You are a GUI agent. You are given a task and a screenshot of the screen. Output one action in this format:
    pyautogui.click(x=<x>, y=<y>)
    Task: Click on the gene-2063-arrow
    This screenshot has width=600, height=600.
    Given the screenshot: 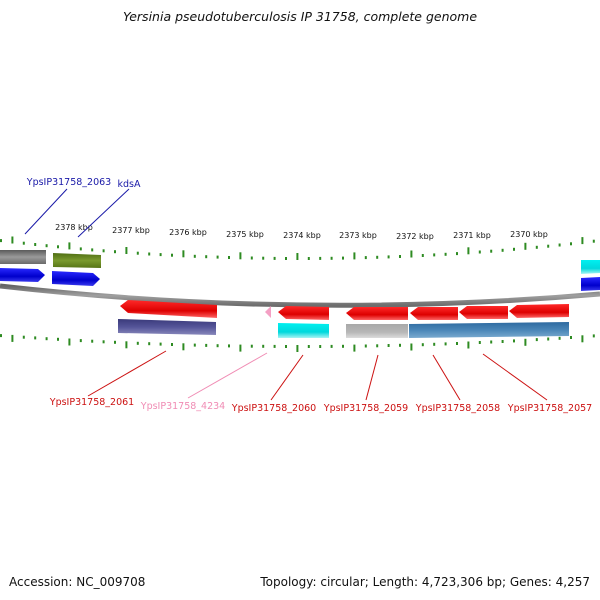 What is the action you would take?
    pyautogui.click(x=22, y=275)
    